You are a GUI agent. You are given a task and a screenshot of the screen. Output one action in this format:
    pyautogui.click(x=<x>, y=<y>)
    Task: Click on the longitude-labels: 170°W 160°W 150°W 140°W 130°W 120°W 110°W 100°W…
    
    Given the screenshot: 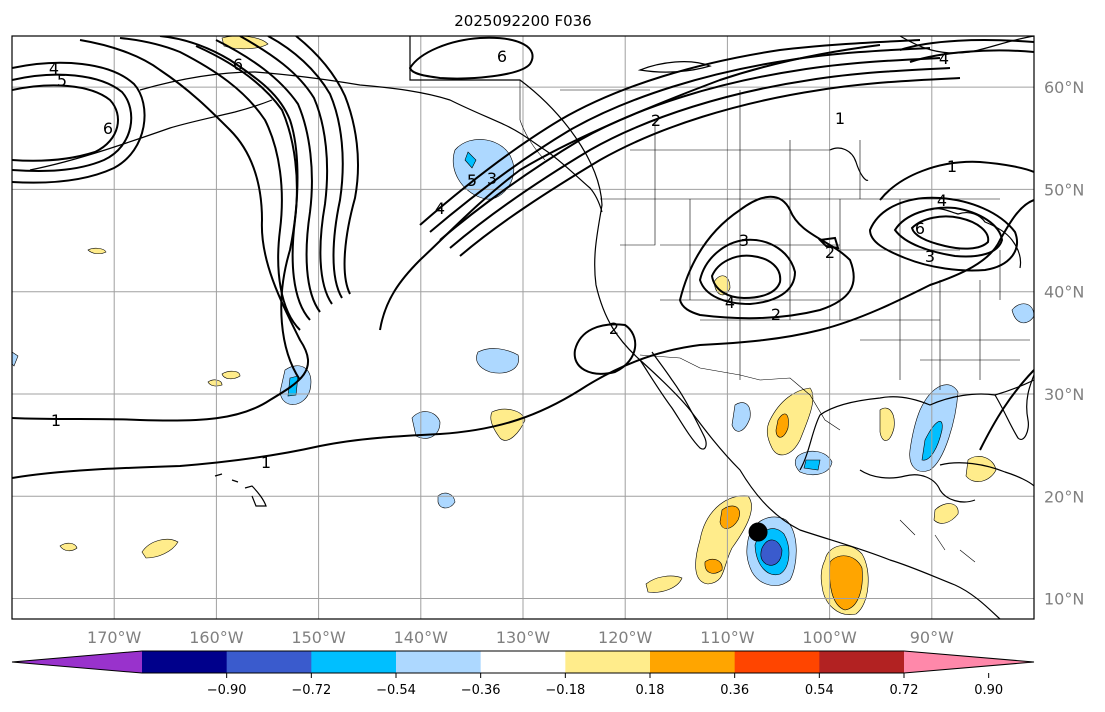 What is the action you would take?
    pyautogui.click(x=520, y=637)
    